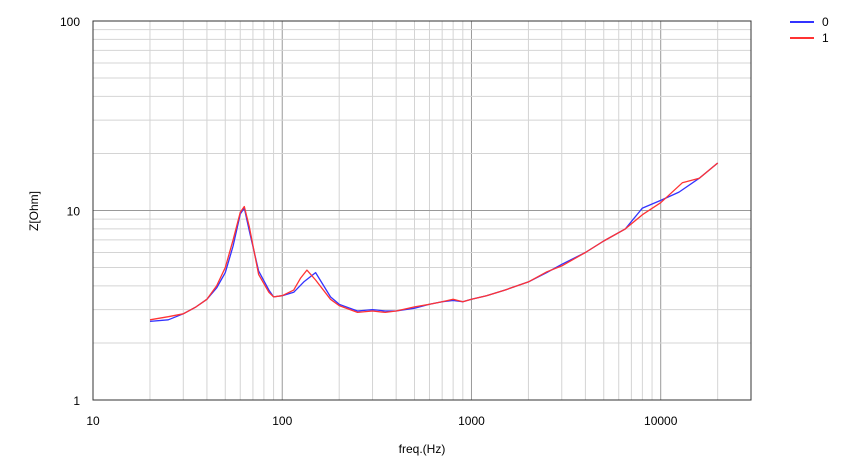  What do you see at coordinates (809, 30) in the screenshot?
I see `legend: 01` at bounding box center [809, 30].